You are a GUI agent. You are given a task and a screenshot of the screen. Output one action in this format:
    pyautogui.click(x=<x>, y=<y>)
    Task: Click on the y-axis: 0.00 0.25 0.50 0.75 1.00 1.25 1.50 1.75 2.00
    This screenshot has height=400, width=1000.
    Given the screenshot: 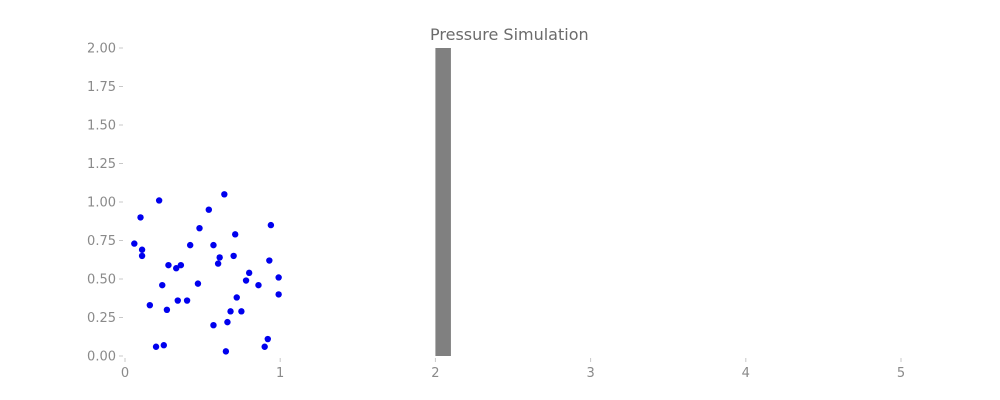 What is the action you would take?
    pyautogui.click(x=105, y=203)
    